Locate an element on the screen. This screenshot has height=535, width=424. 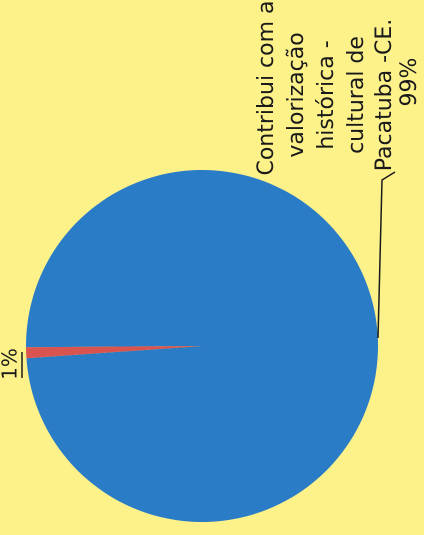
data-label-contribui-line: Pacatuba -CE. is located at coordinates (384, 95).